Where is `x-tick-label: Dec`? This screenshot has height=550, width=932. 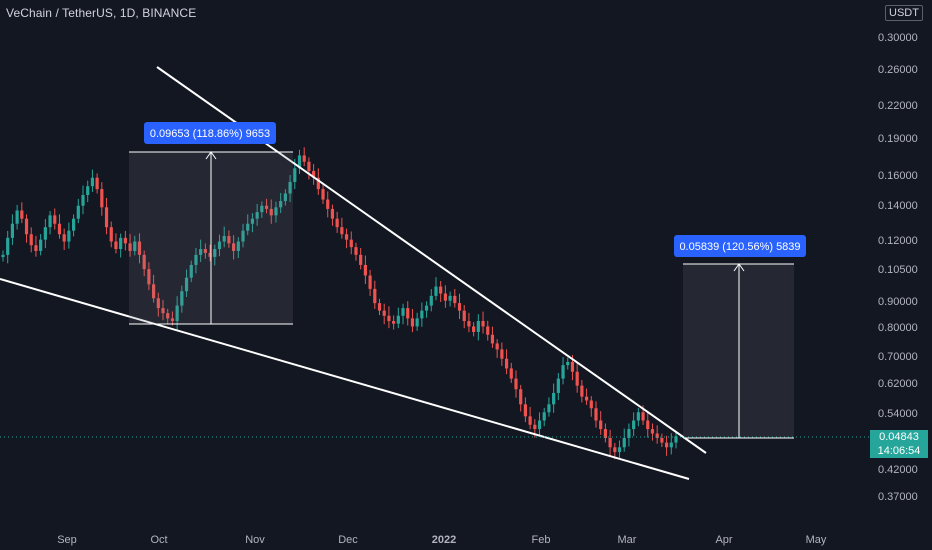
x-tick-label: Dec is located at coordinates (348, 540).